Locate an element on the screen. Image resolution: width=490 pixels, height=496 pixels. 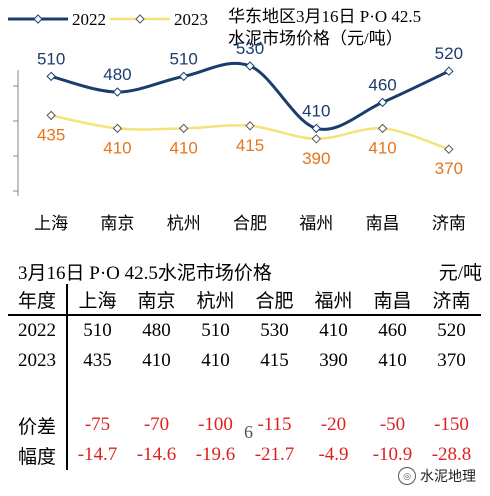
table-header-row: 年度 上海 南京 杭州 合肥 福州 南昌 济南 is located at coordinates (244, 300).